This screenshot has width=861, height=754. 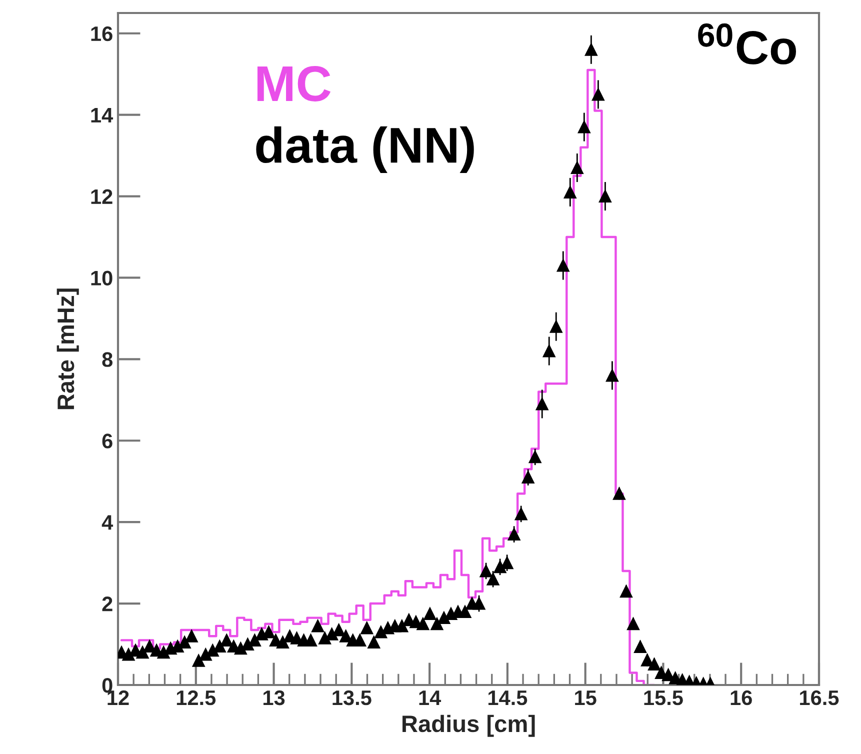 I want to click on y-tick-label: 16, so click(x=101, y=34).